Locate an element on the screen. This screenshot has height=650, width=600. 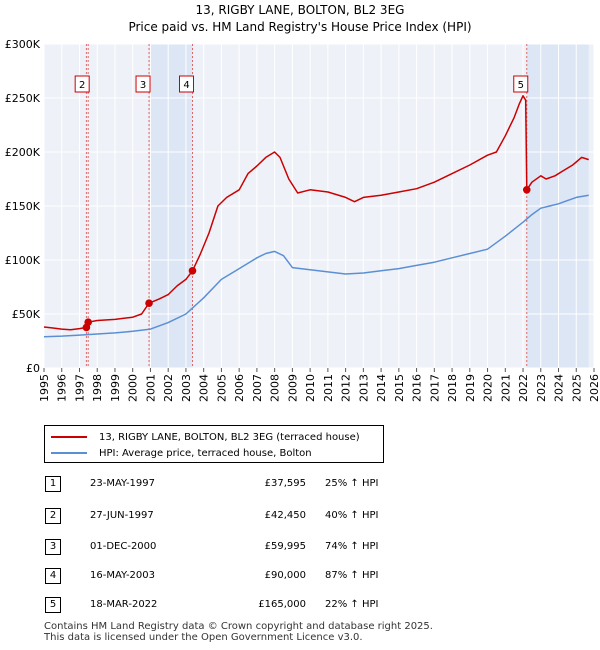
x-tick-label: 2019 is located at coordinates (470, 388).